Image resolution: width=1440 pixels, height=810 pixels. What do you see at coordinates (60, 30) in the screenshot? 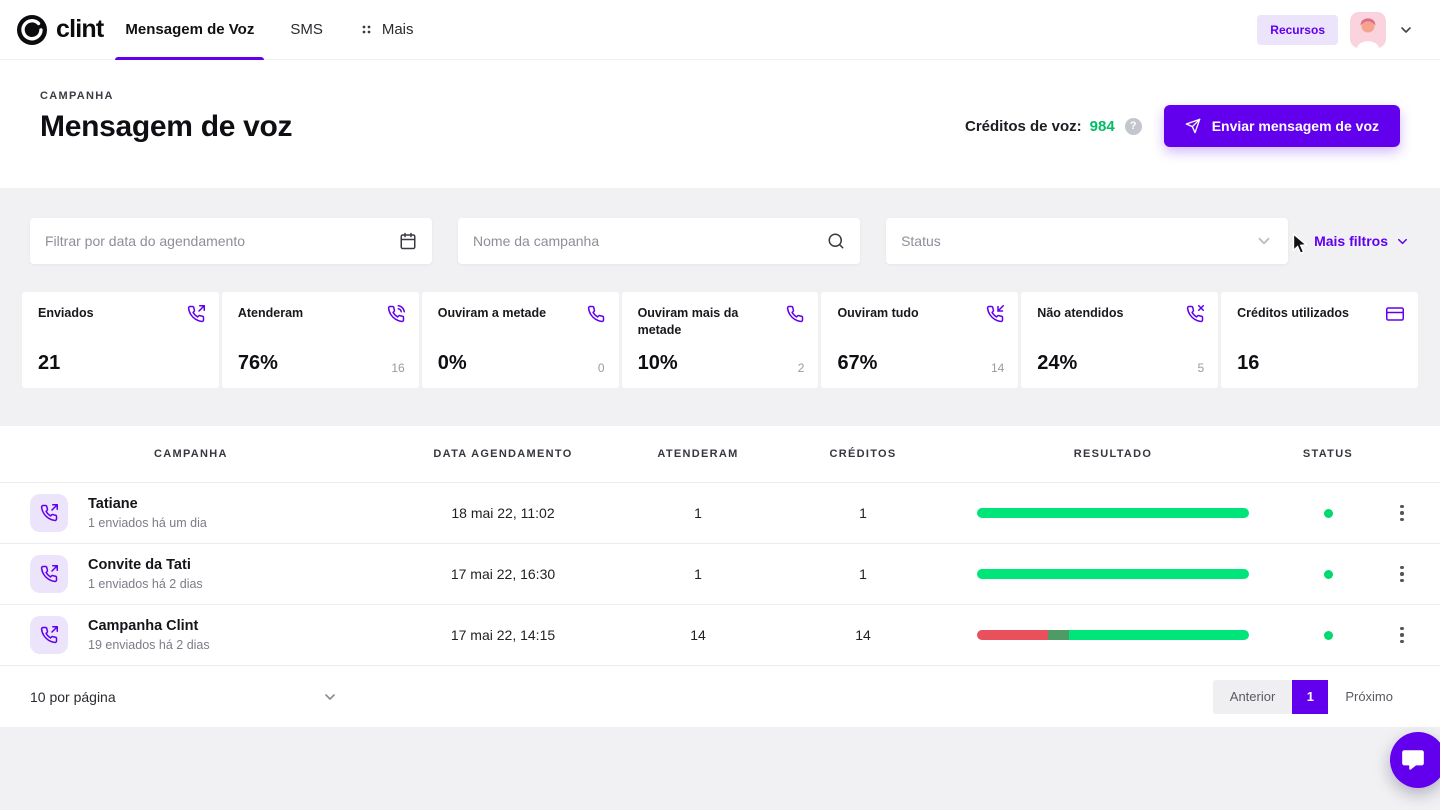
I see `logo: clint` at bounding box center [60, 30].